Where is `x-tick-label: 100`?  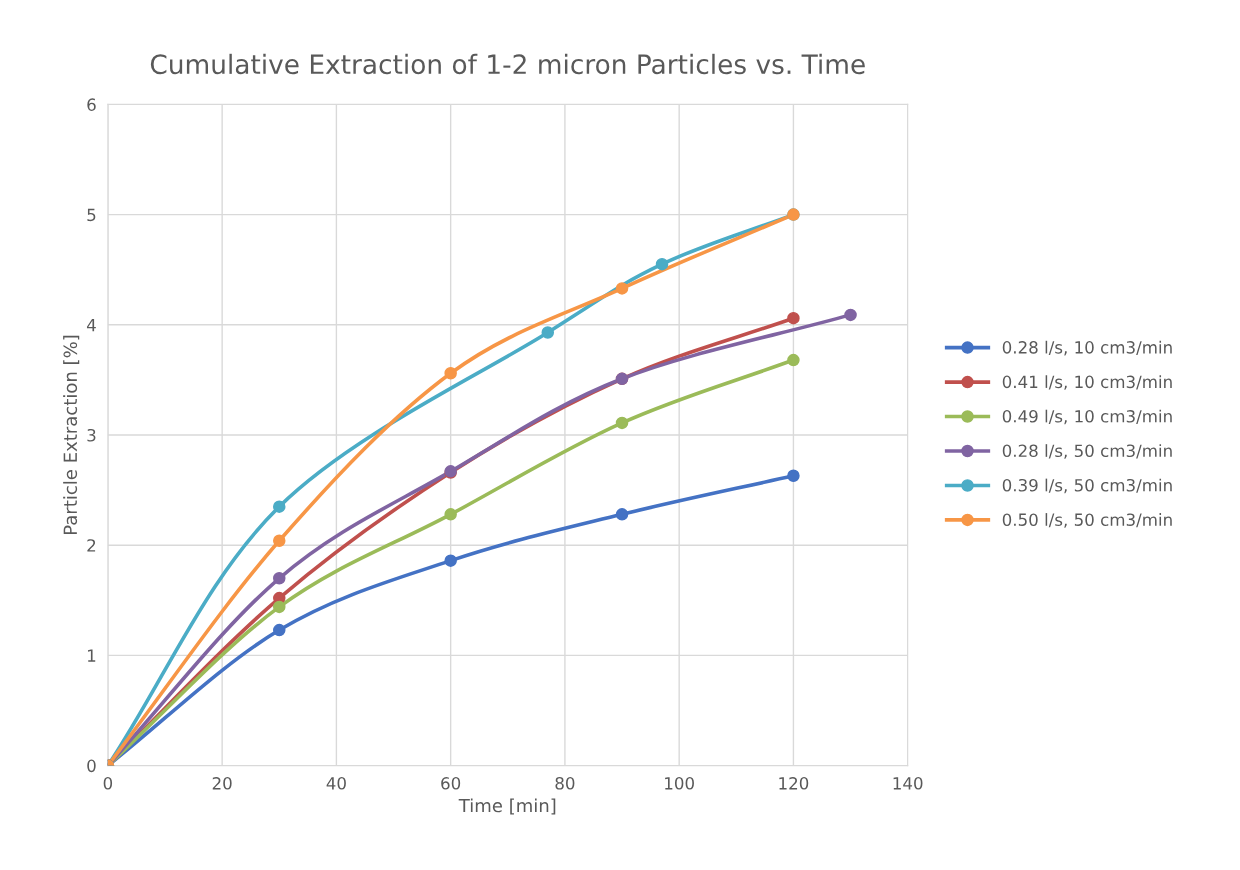 x-tick-label: 100 is located at coordinates (679, 783).